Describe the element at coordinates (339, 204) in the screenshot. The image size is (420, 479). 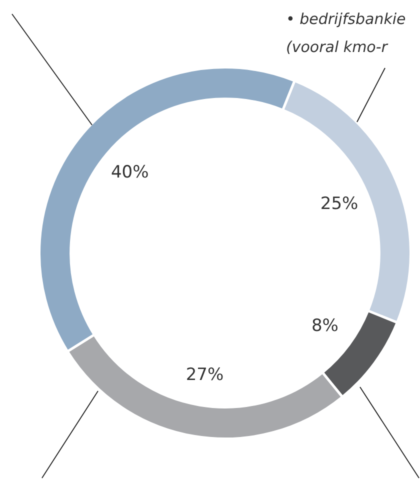
I see `data-label: 25%` at that location.